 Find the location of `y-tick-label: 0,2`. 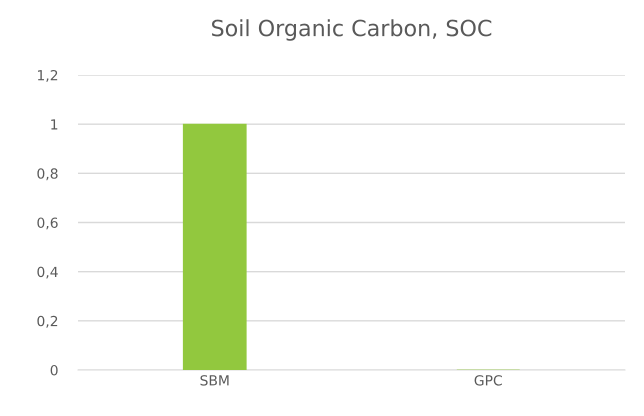

y-tick-label: 0,2 is located at coordinates (47, 322).